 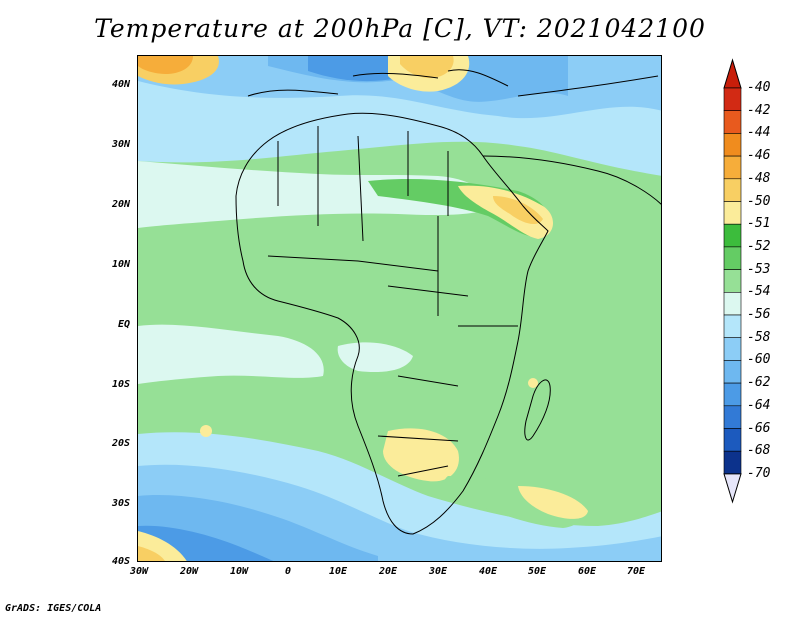 I want to click on colorbar-label: -50, so click(x=759, y=201).